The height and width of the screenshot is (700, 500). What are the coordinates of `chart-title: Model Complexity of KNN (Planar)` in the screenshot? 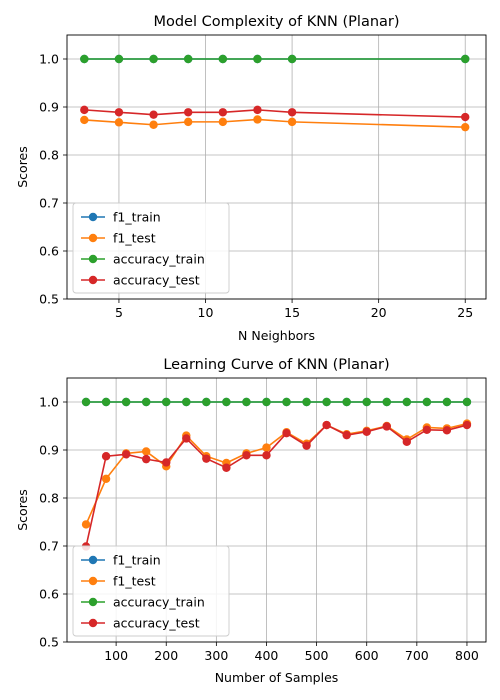 It's located at (276, 22).